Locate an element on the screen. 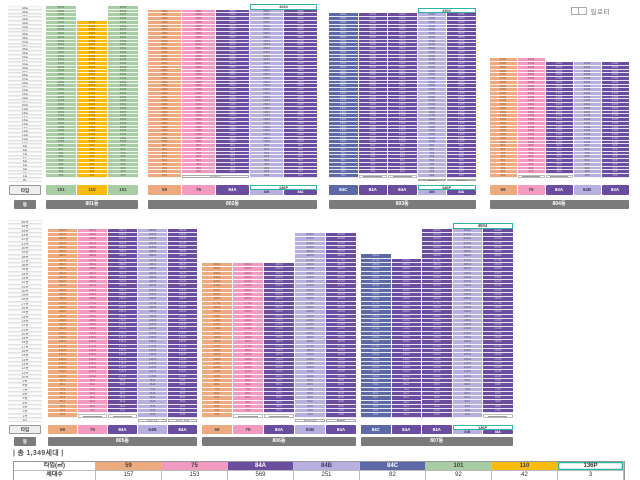 This screenshot has width=640, height=480. unit-cell: 2805 is located at coordinates (300, 75).